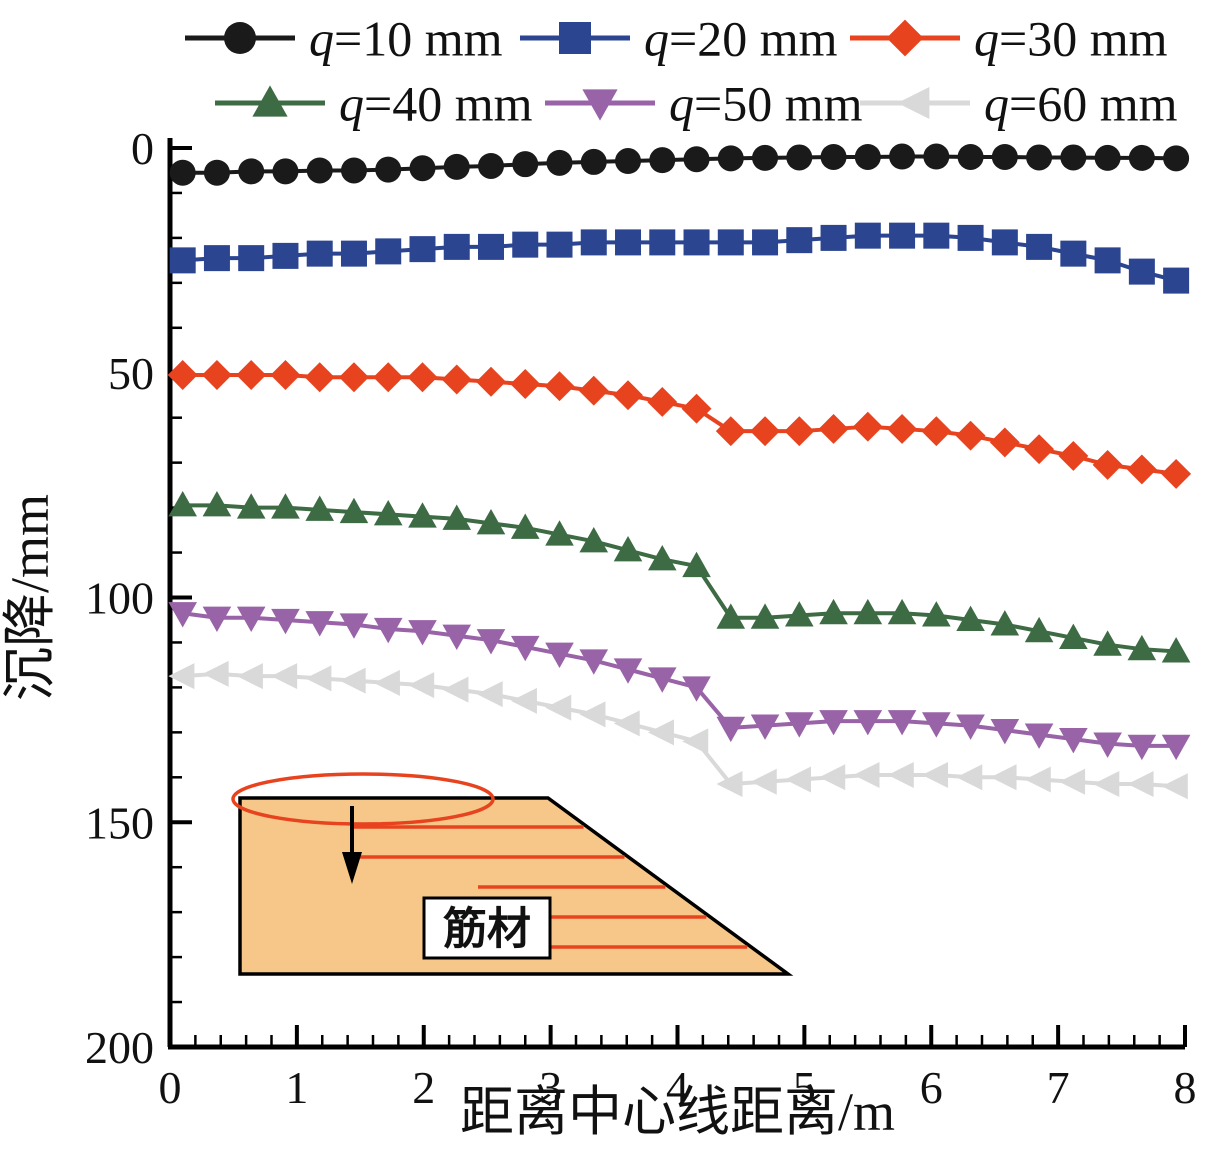 The image size is (1213, 1161). I want to click on x-tick-label: 7, so click(1058, 1087).